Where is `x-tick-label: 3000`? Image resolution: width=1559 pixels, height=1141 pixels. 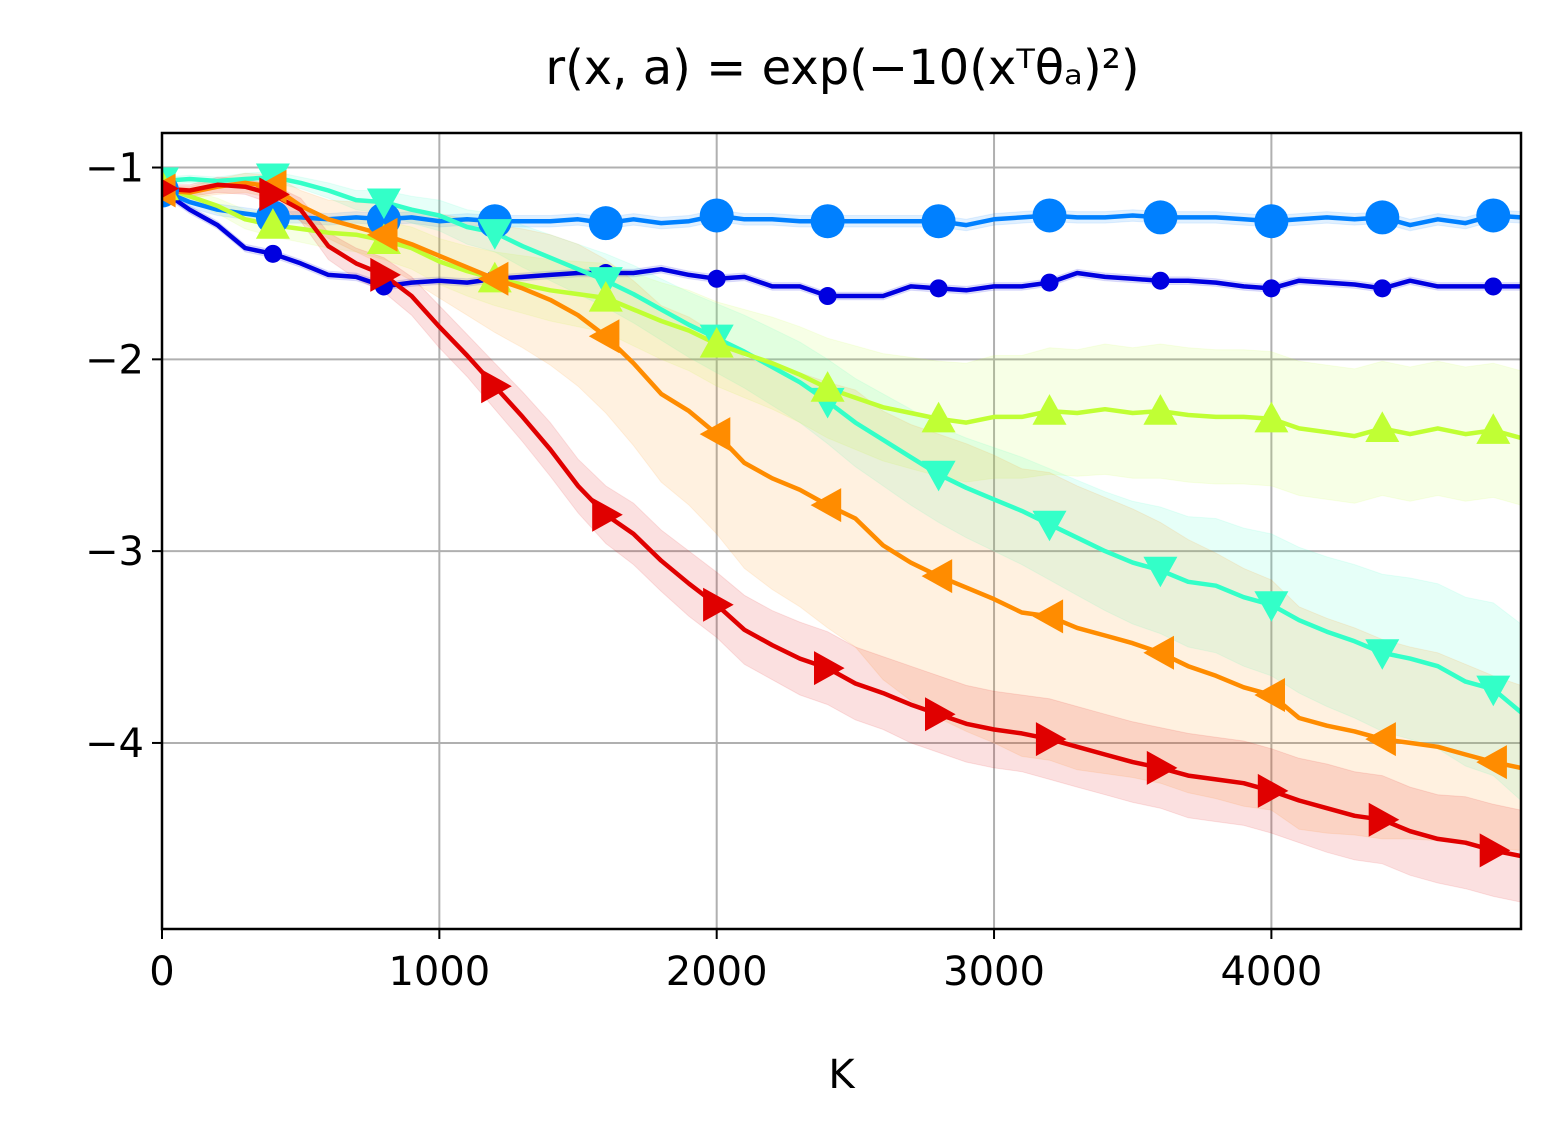
x-tick-label: 3000 is located at coordinates (994, 972).